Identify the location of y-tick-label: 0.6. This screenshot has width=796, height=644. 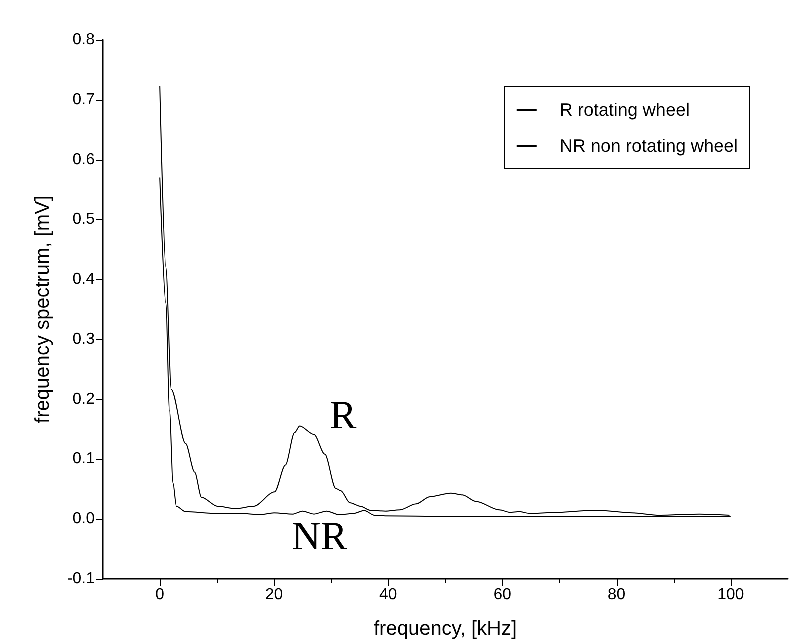
(84, 159).